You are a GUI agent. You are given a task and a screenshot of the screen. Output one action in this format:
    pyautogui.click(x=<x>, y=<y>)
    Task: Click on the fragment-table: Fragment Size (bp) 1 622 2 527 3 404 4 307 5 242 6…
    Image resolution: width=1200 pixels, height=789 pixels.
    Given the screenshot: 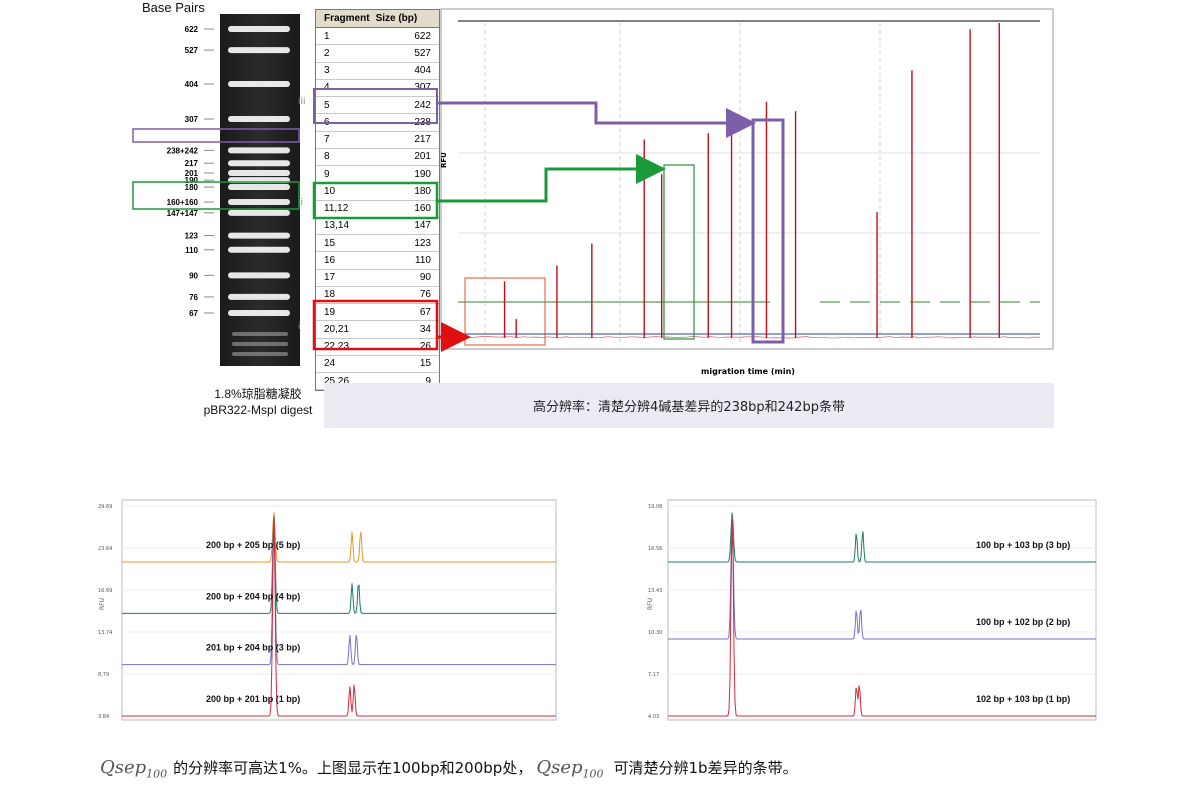 What is the action you would take?
    pyautogui.click(x=377, y=200)
    